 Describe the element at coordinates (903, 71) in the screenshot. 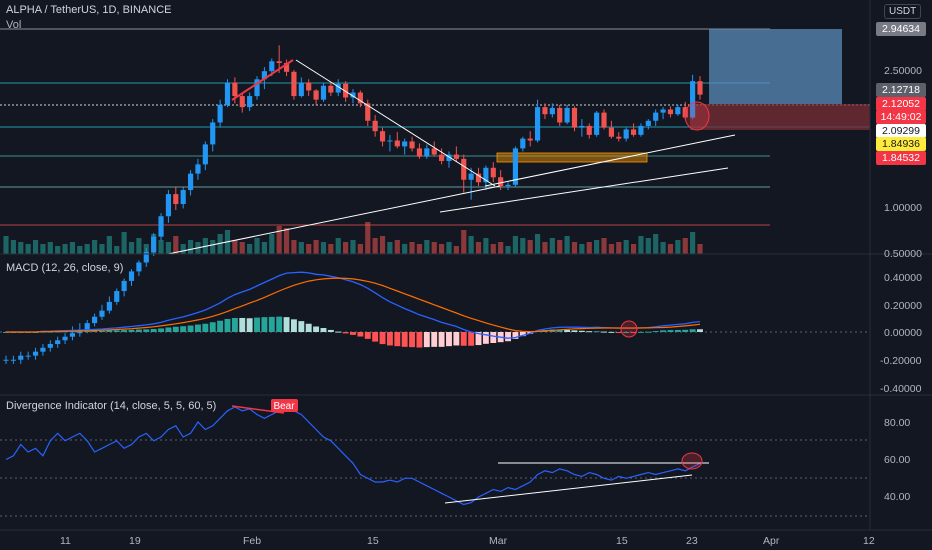

I see `price-tick-2.5: 2.50000` at that location.